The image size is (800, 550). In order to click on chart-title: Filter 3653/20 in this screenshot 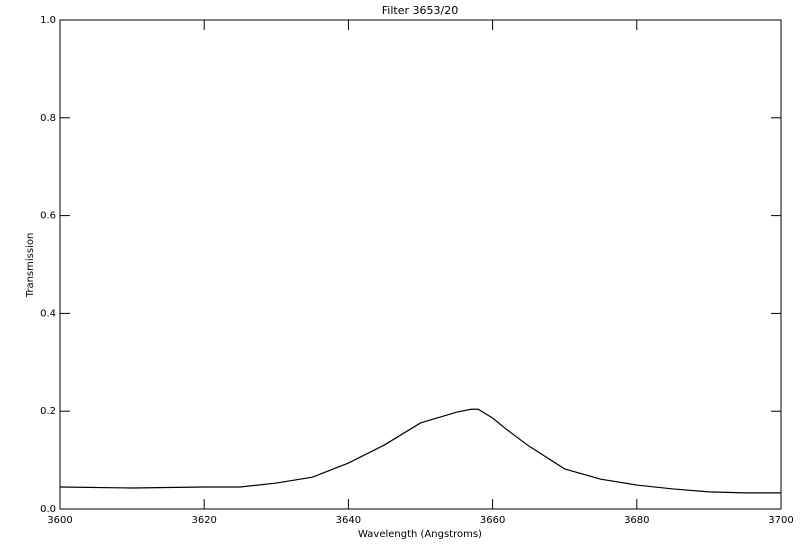, I will do `click(420, 10)`.